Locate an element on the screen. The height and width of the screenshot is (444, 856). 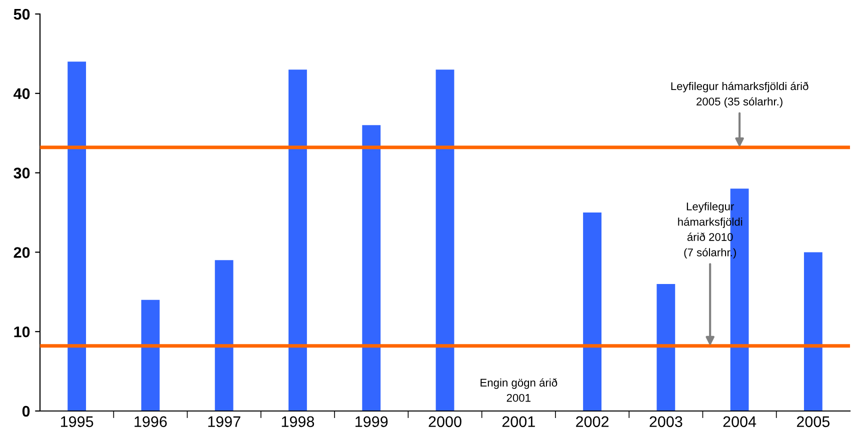
annotation: Leyfilegur hámarksfjöldi árið 2005 (35 sólarhr.) is located at coordinates (739, 95).